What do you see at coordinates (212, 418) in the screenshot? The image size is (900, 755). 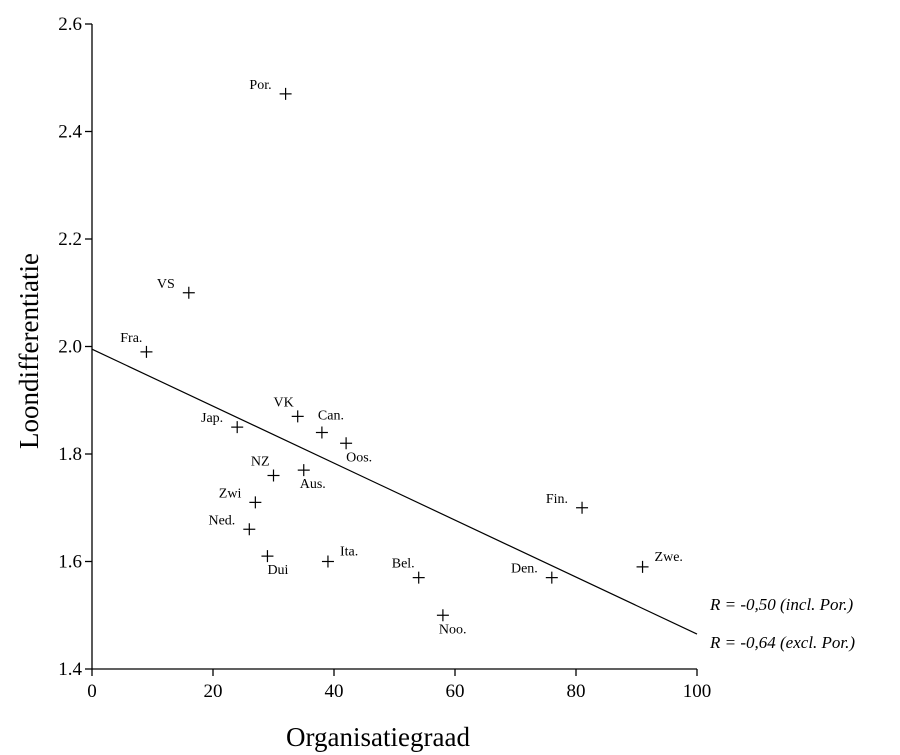 I see `point-label: Jap.` at bounding box center [212, 418].